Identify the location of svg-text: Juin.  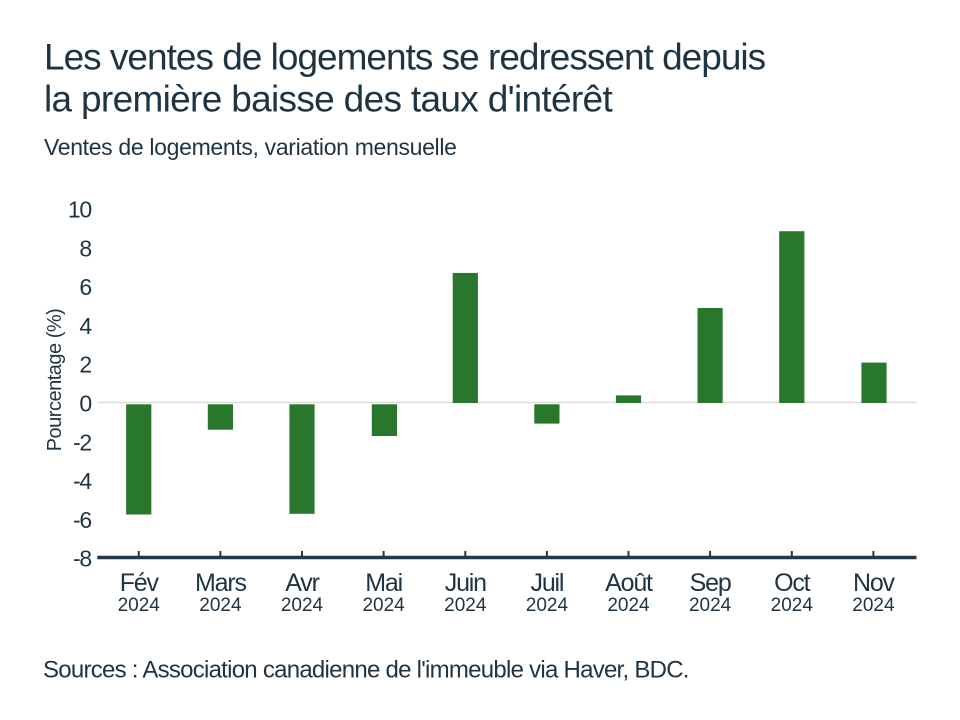
(465, 583).